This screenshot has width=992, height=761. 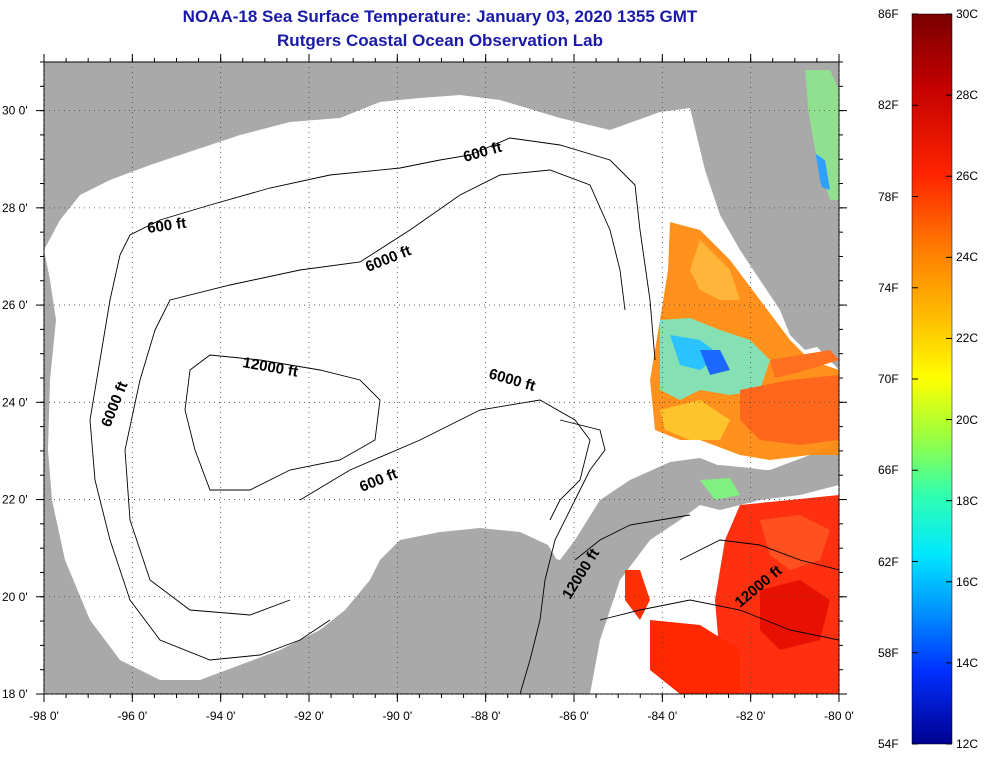 I want to click on colorbar-celsius-label: 20C, so click(x=967, y=419).